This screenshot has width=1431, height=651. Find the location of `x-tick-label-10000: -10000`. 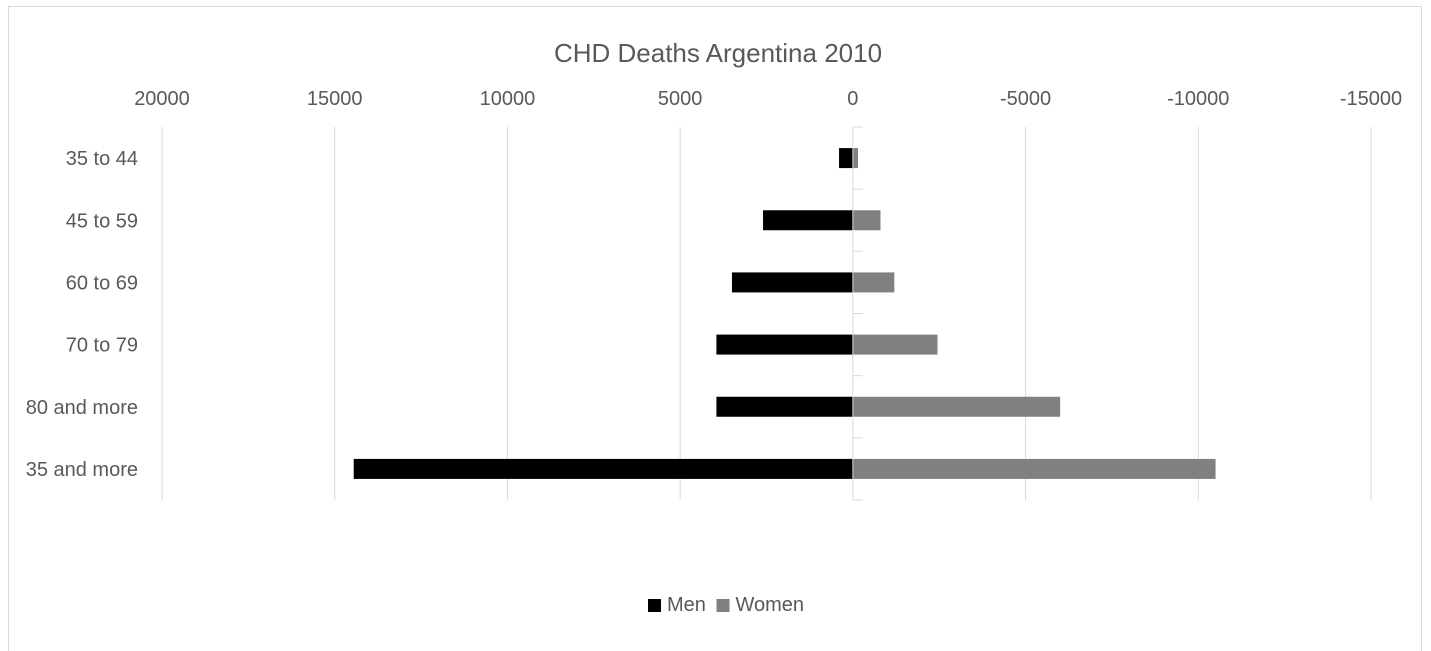

x-tick-label-10000: -10000 is located at coordinates (1198, 99).